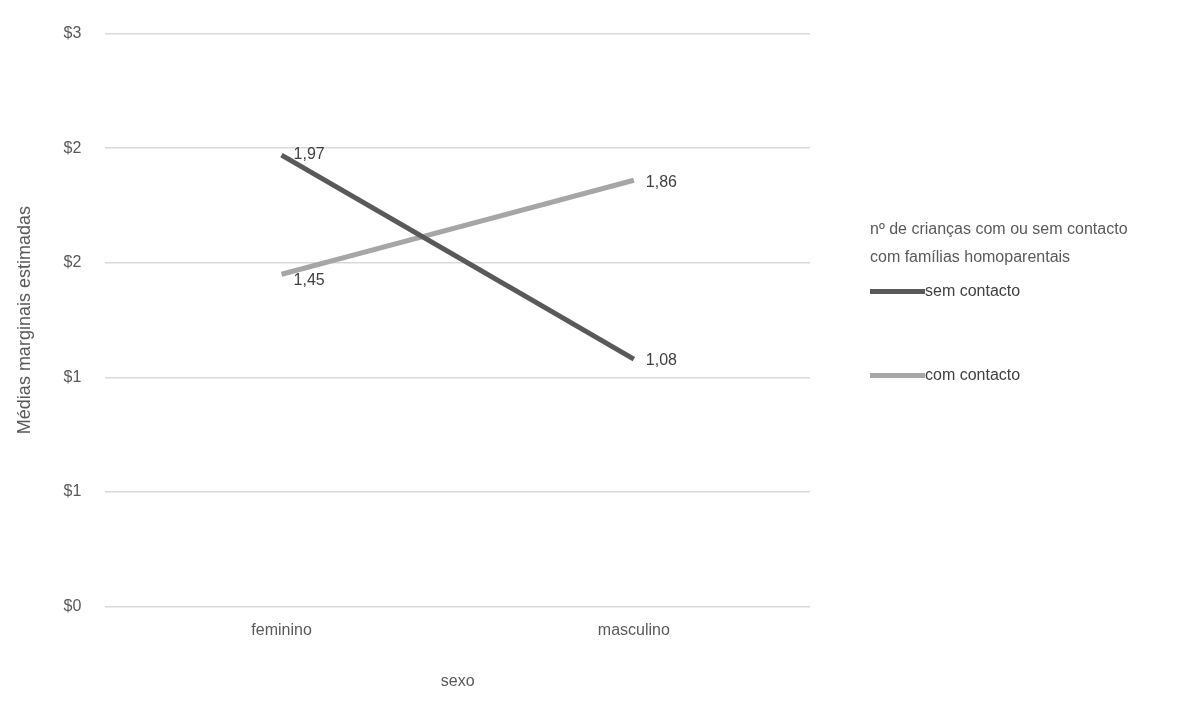 Image resolution: width=1190 pixels, height=705 pixels. What do you see at coordinates (72, 606) in the screenshot?
I see `y-tick-label: $0` at bounding box center [72, 606].